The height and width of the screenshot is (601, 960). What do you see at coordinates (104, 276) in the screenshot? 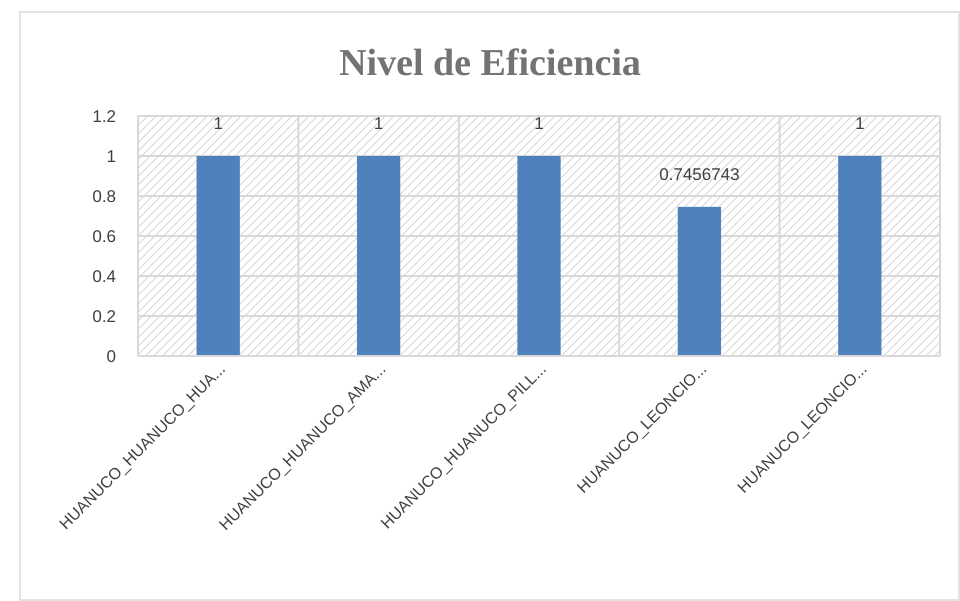
I see `y-tick-label: 0.4` at bounding box center [104, 276].